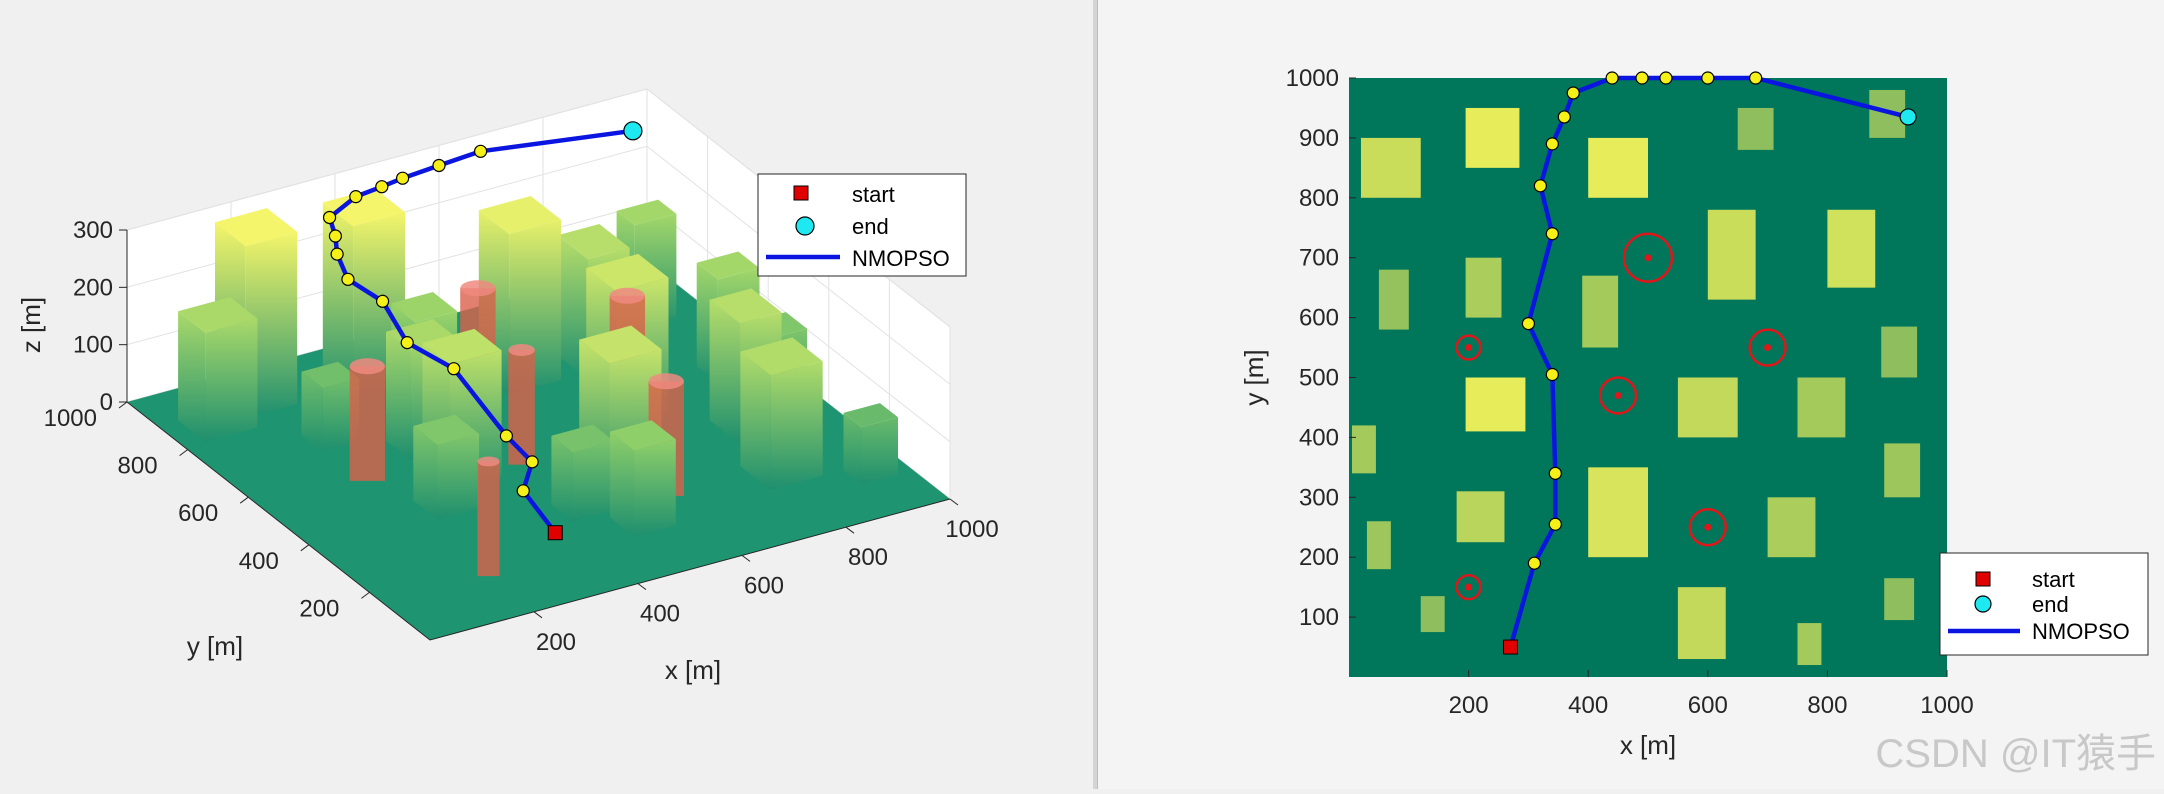 This screenshot has height=794, width=2164. What do you see at coordinates (2081, 631) in the screenshot?
I see `legend-path-label: NMOPSO` at bounding box center [2081, 631].